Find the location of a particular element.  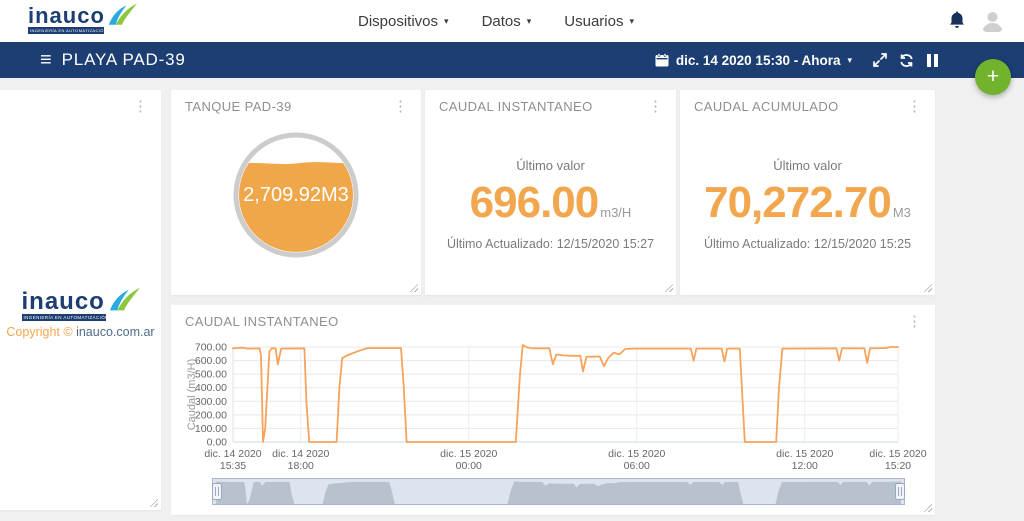

svg-text: 500.00 is located at coordinates (211, 375).